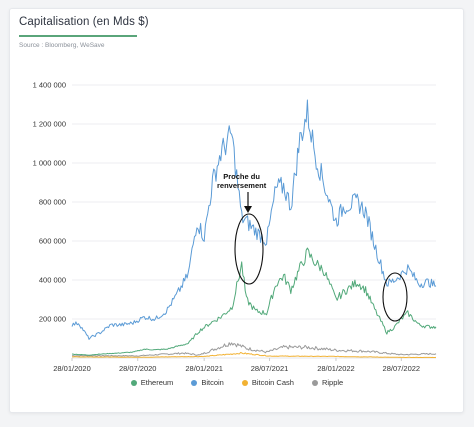 The width and height of the screenshot is (474, 427). Describe the element at coordinates (314, 382) in the screenshot. I see `legend-dot-ripple` at that location.